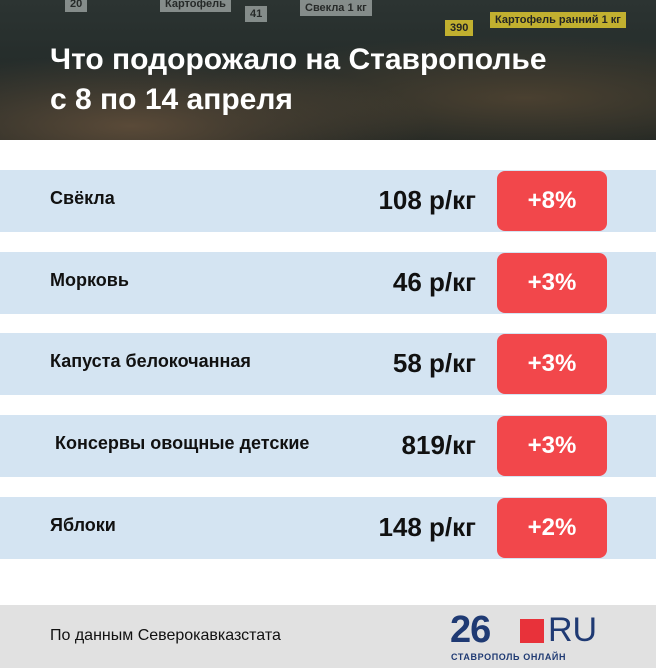 The height and width of the screenshot is (668, 656). What do you see at coordinates (328, 364) in the screenshot?
I see `table-row: Капуста белокочанная 58 р/кг +3%` at bounding box center [328, 364].